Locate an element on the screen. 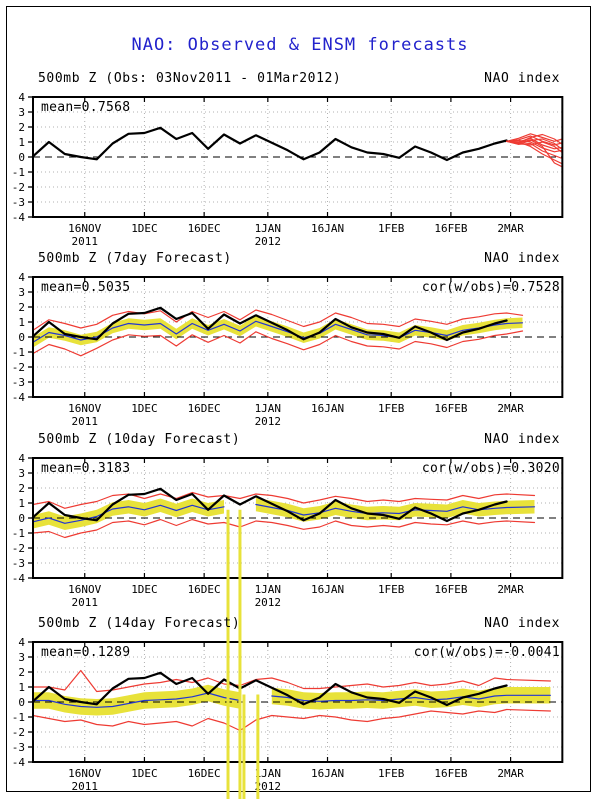 The height and width of the screenshot is (800, 600). panel-4-header-left: 500mb Z (14day Forecast) is located at coordinates (139, 623).